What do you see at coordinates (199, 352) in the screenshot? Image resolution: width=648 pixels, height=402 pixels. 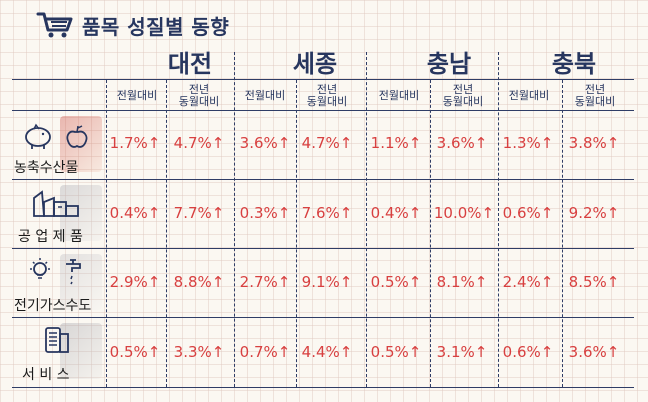 I see `value-cell: 3.3%↑` at bounding box center [199, 352].